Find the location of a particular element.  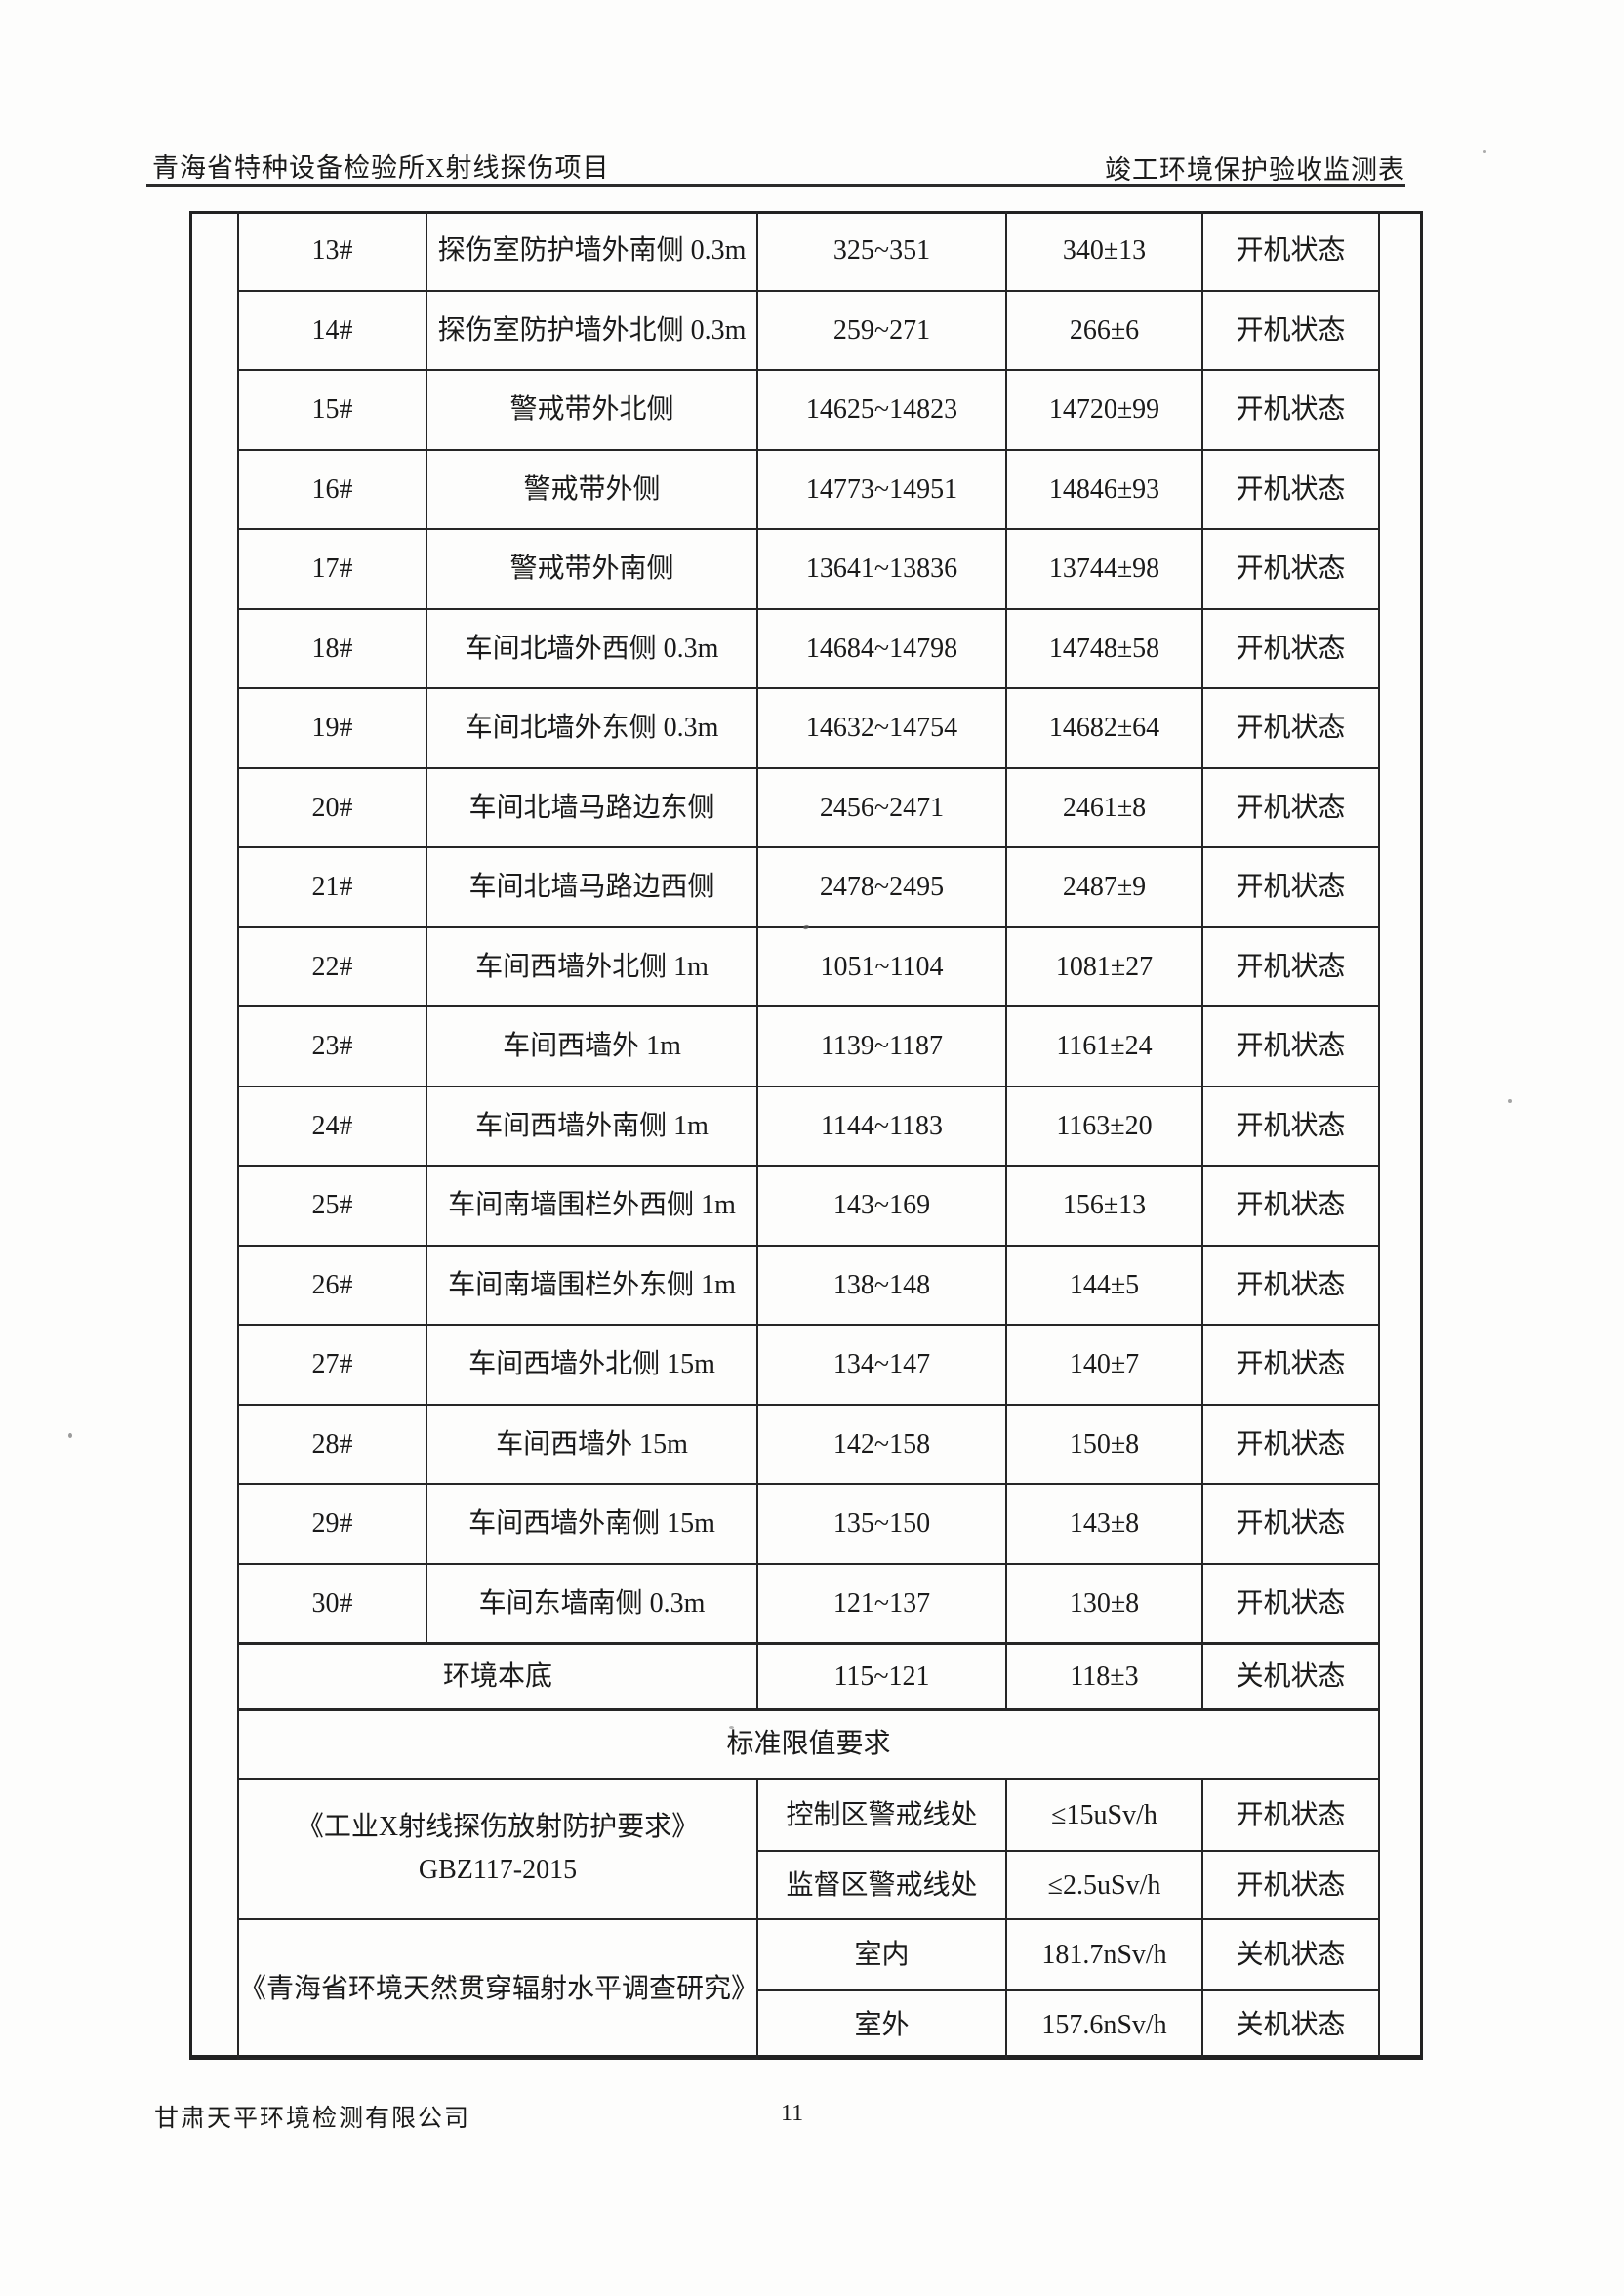

dose-mean-cell: 150±8 is located at coordinates (1104, 1444).